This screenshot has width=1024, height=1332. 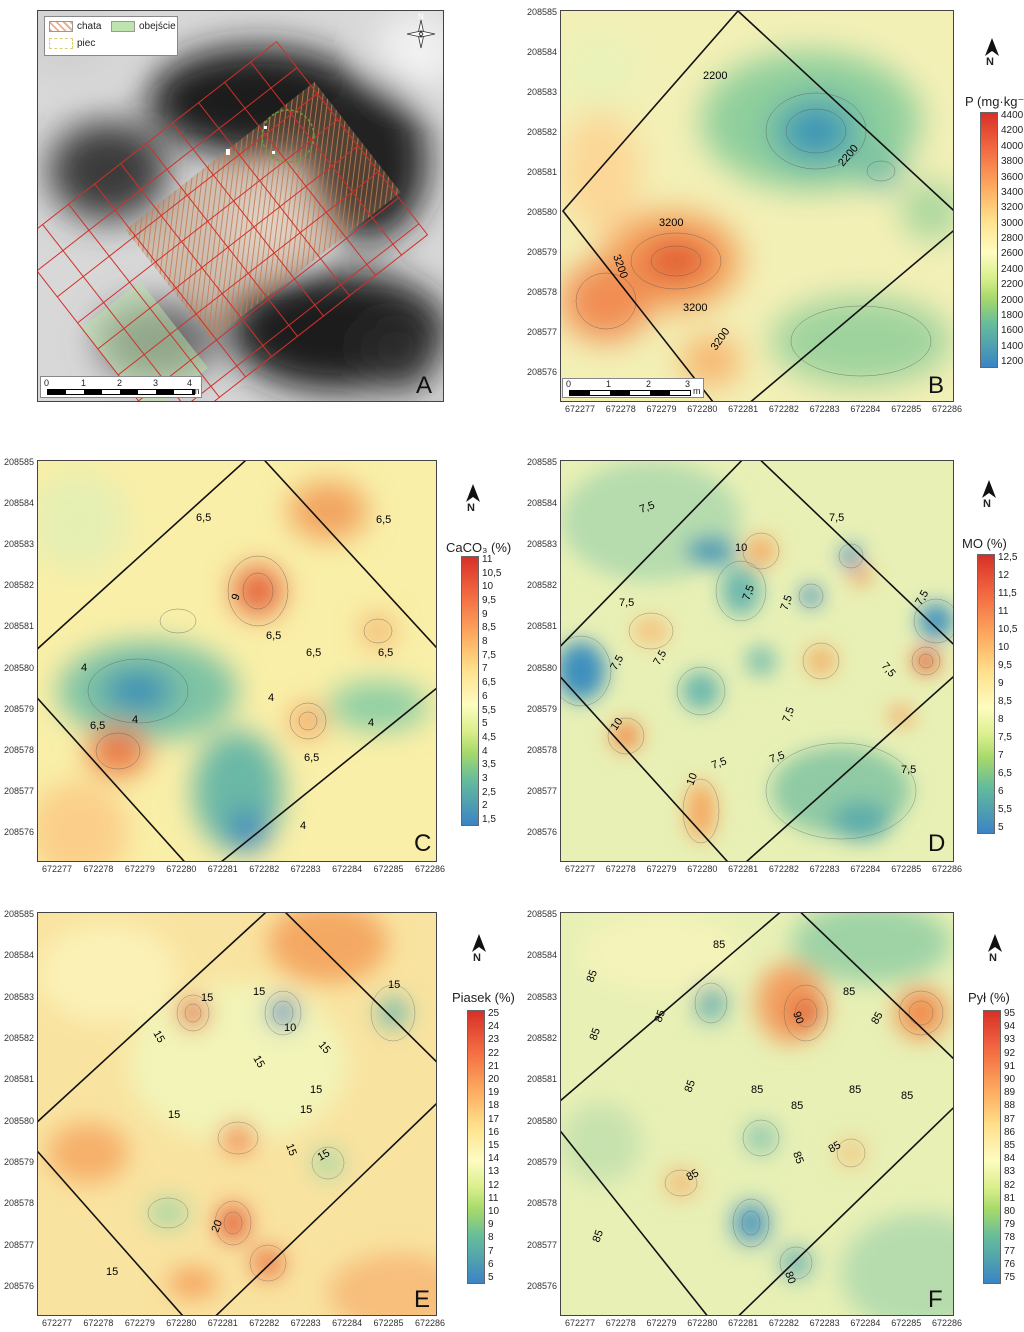 What do you see at coordinates (1001, 719) in the screenshot?
I see `panel_d-legend-label: 8` at bounding box center [1001, 719].